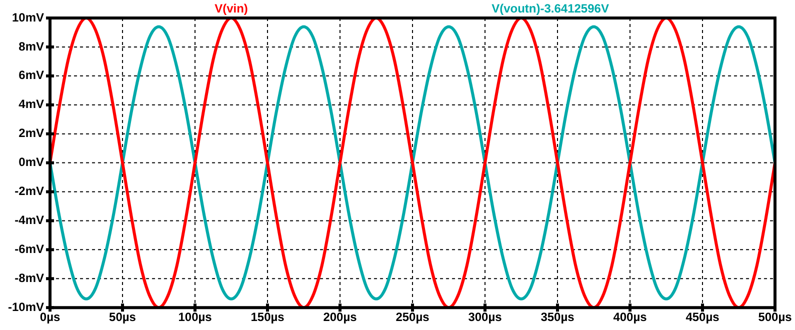 The width and height of the screenshot is (795, 330). What do you see at coordinates (267, 317) in the screenshot?
I see `x-tick-label: 150µs` at bounding box center [267, 317].